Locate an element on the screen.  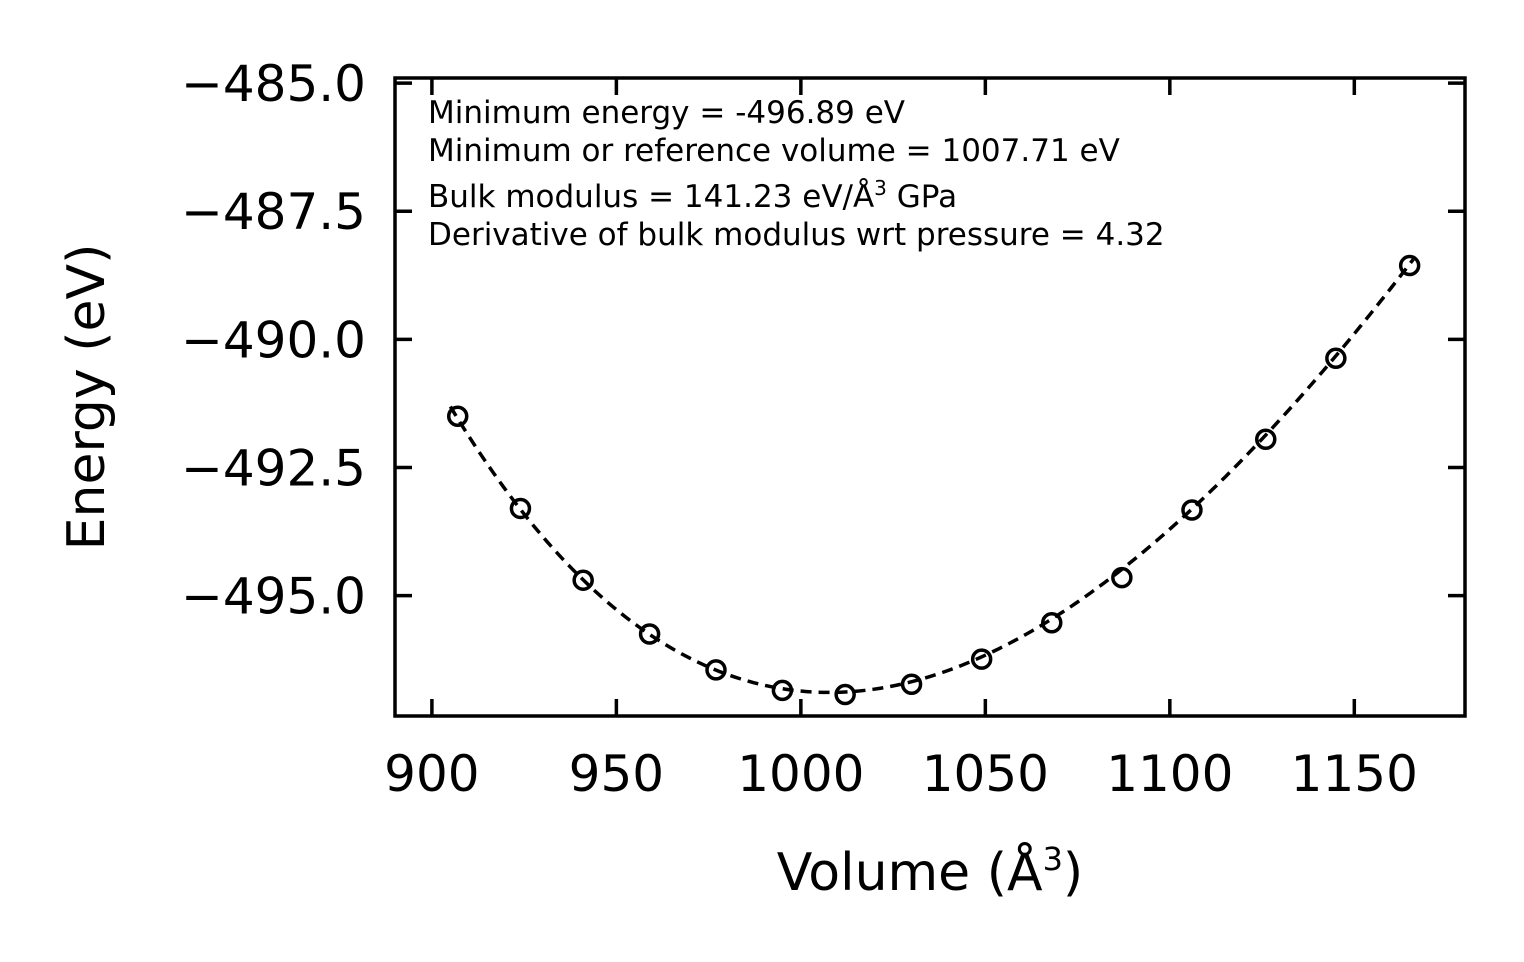
x-tick-label: 1050 is located at coordinates (985, 774).